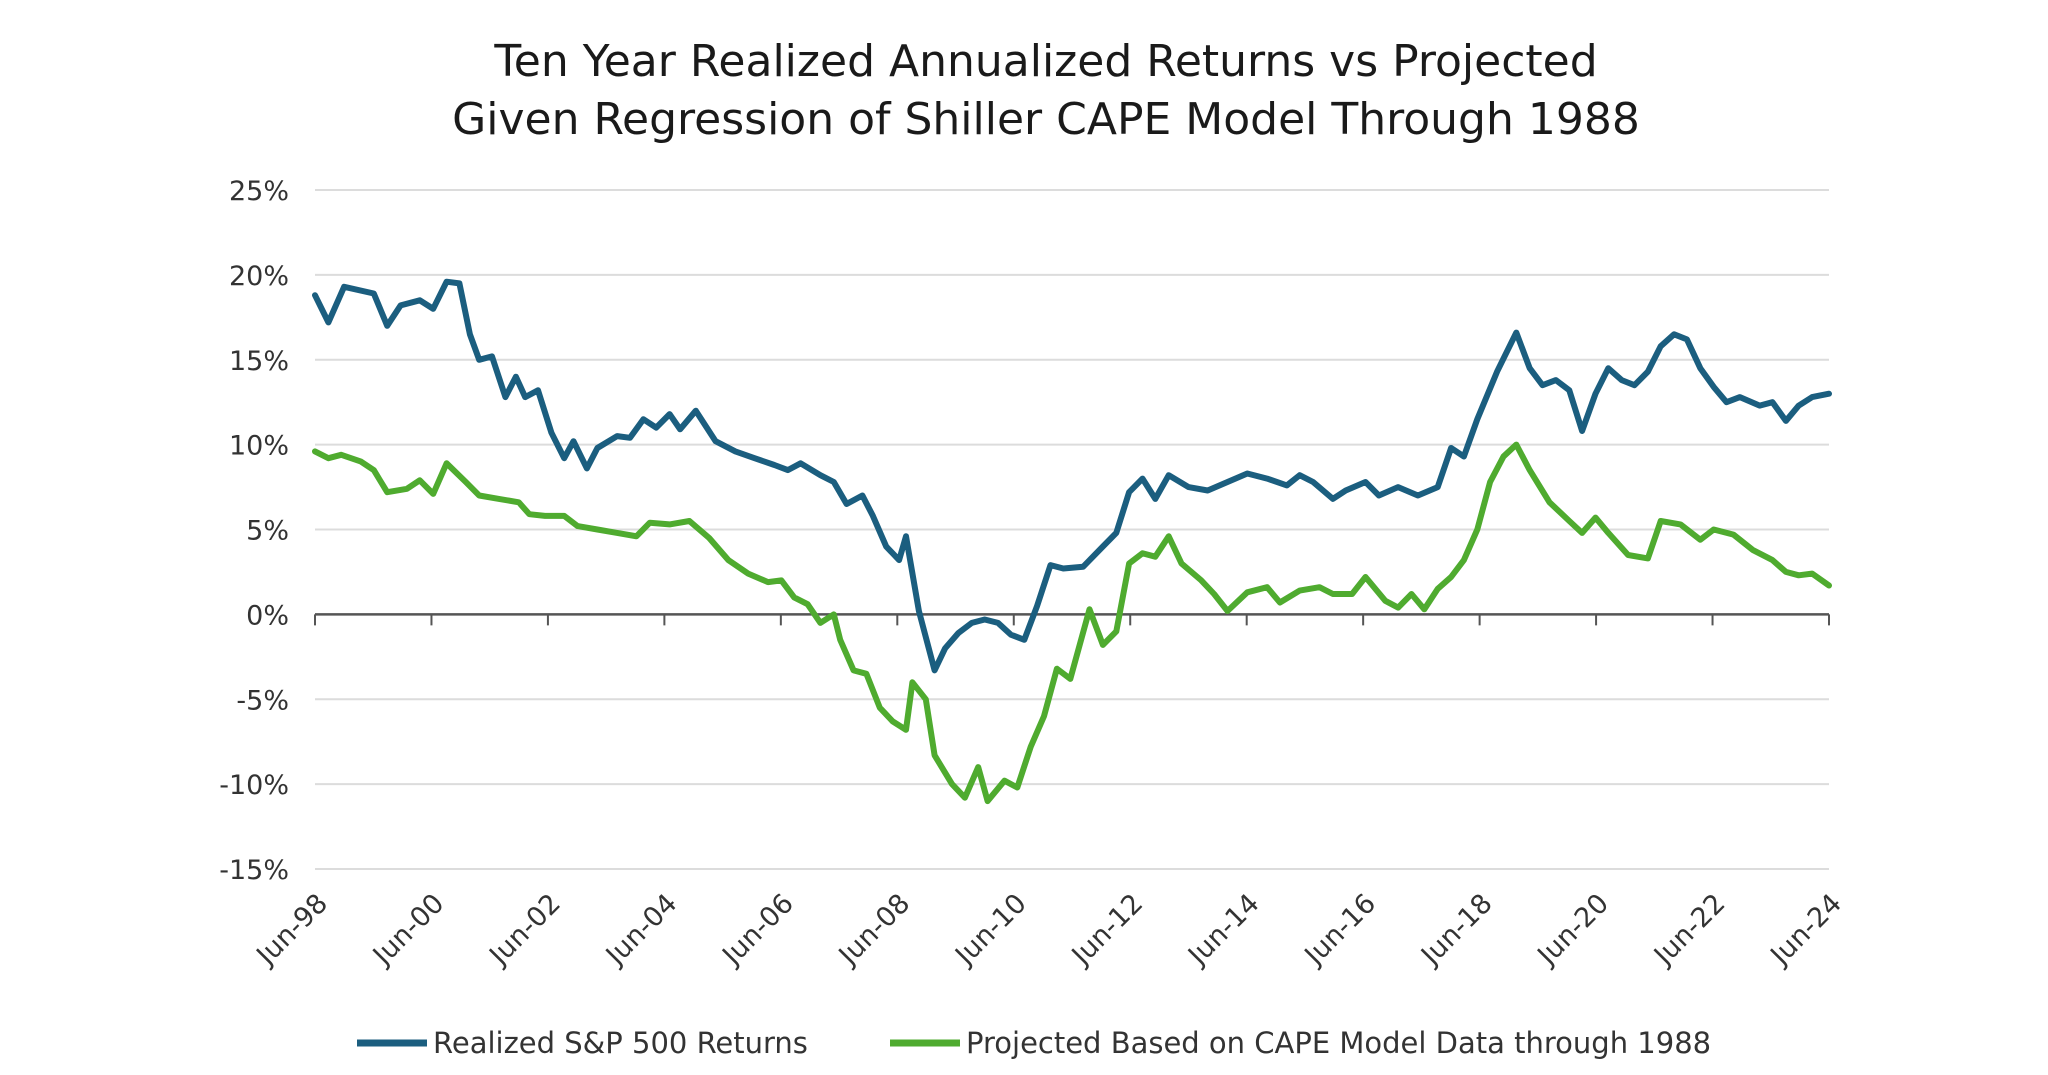  What do you see at coordinates (267, 531) in the screenshot?
I see `y-tick-label: 5%` at bounding box center [267, 531].